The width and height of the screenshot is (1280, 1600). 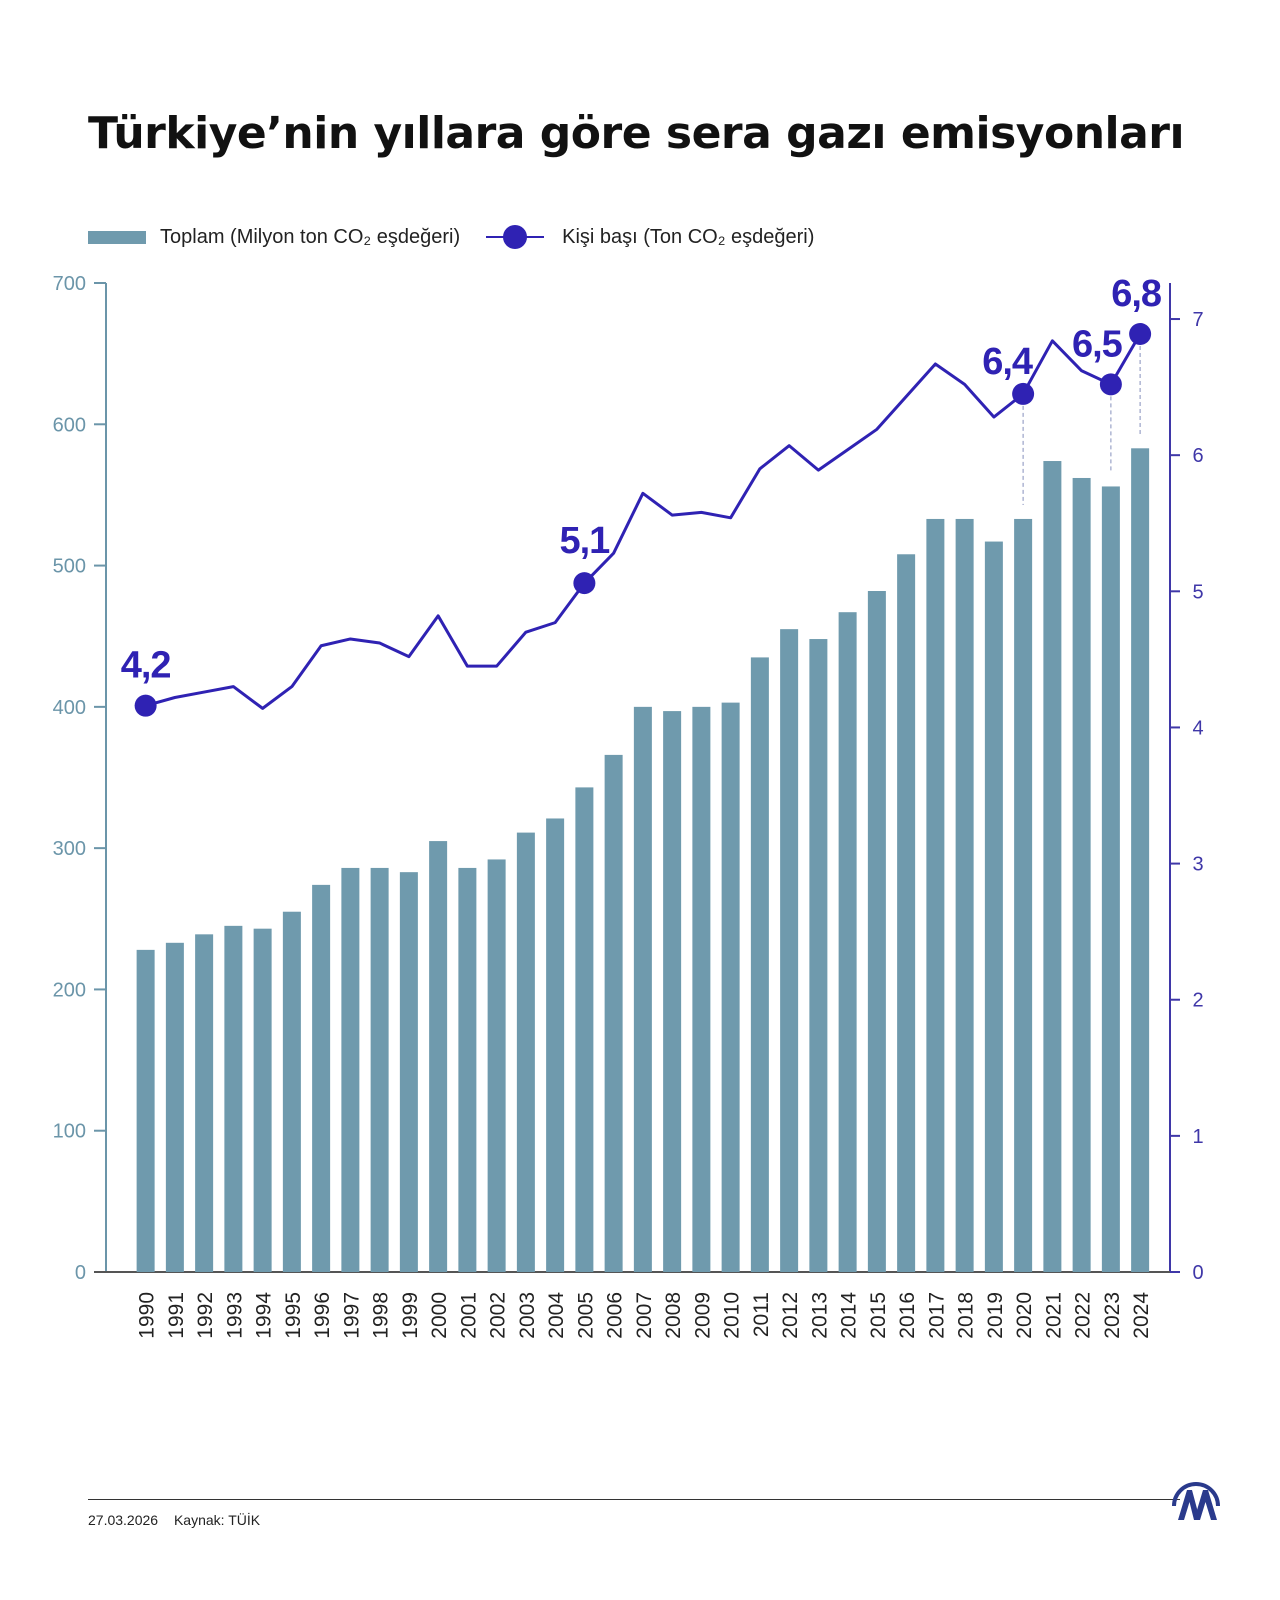 I want to click on x-tick-label: 2007, so click(x=644, y=1315).